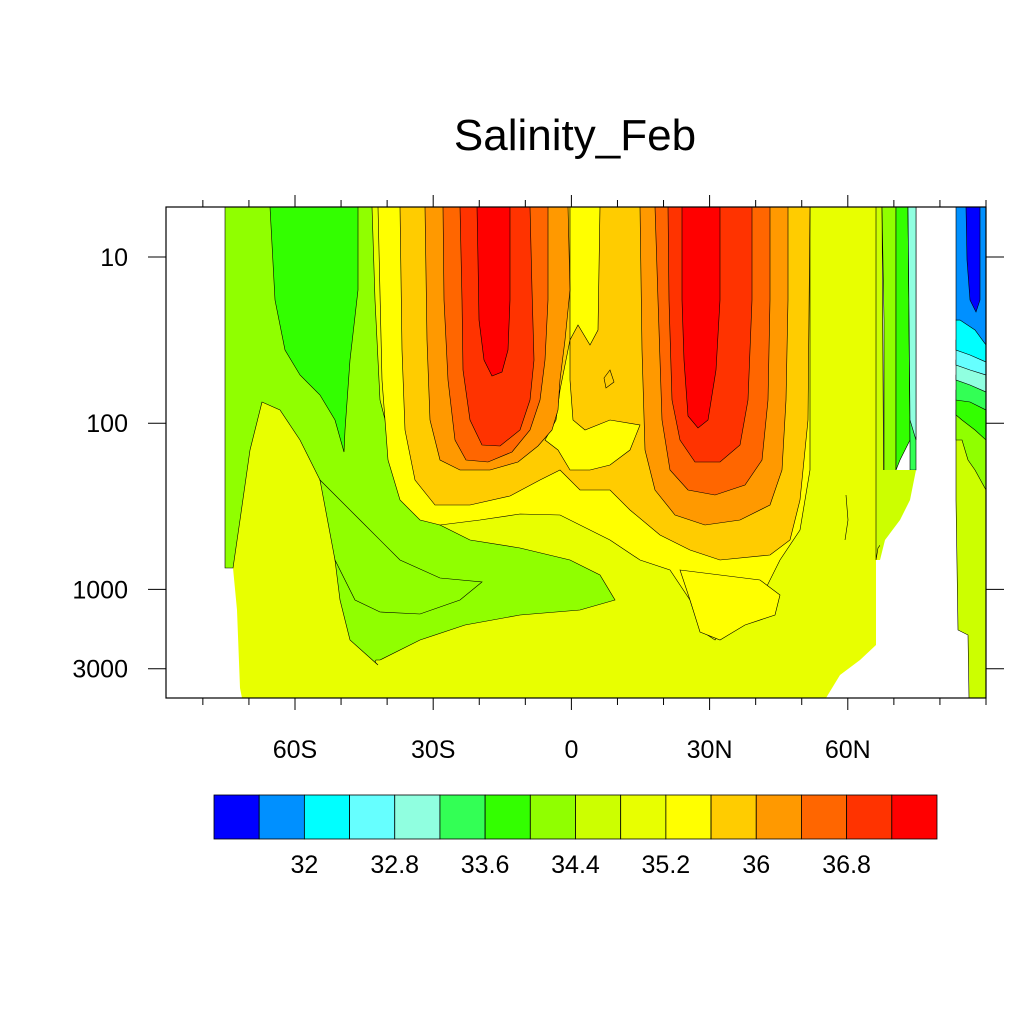  What do you see at coordinates (898, 515) in the screenshot?
I see `region-arctic-lower` at bounding box center [898, 515].